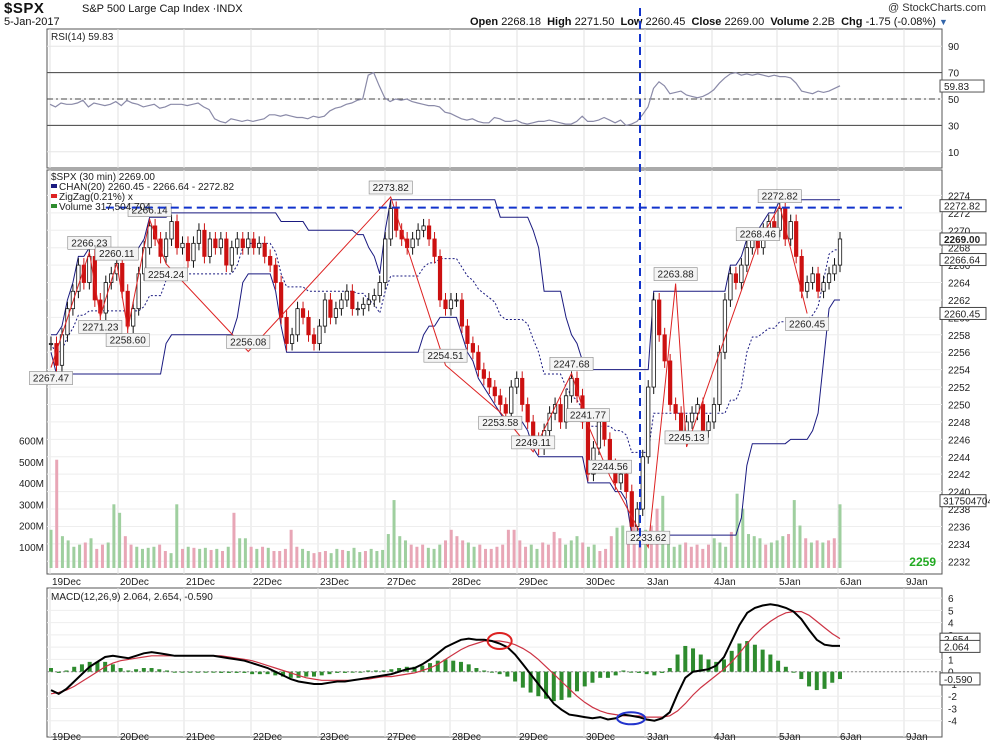 This screenshot has height=744, width=990. I want to click on volume-last-label: 317504704, so click(966, 502).